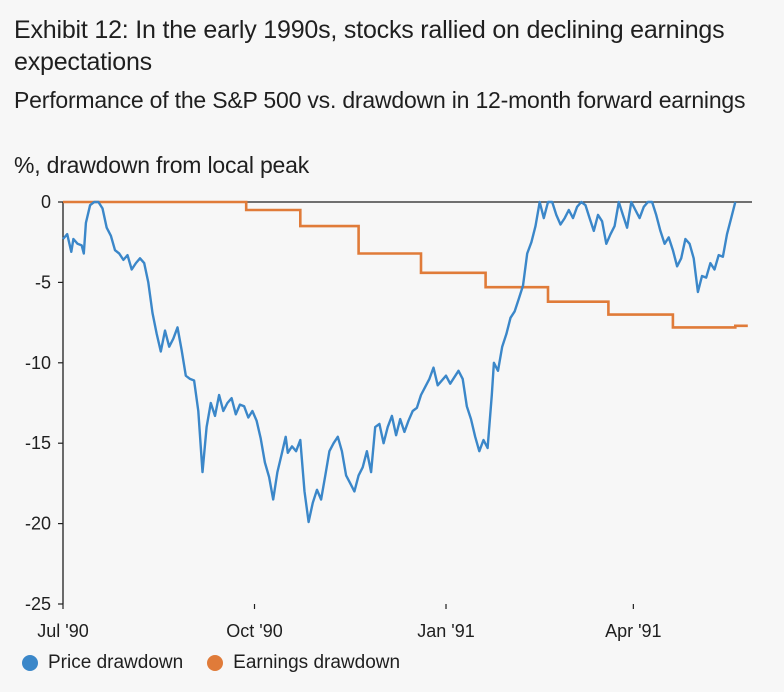 This screenshot has width=784, height=692. Describe the element at coordinates (116, 662) in the screenshot. I see `legend-label-price: Price drawdown` at that location.